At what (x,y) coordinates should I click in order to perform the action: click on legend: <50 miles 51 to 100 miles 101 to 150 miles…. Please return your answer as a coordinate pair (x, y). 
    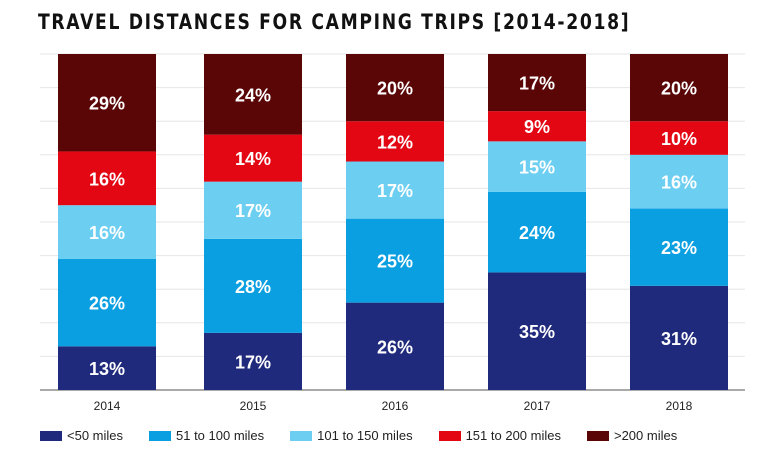
    Looking at the image, I should click on (371, 435).